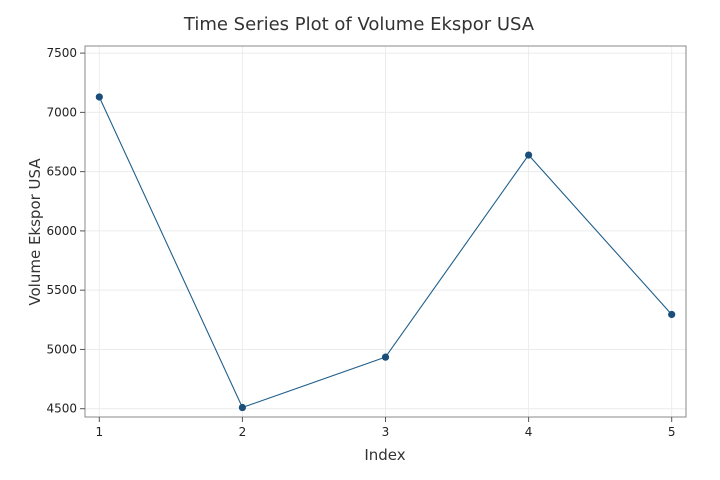 Image resolution: width=720 pixels, height=480 pixels. I want to click on x-tick-label: 2, so click(243, 432).